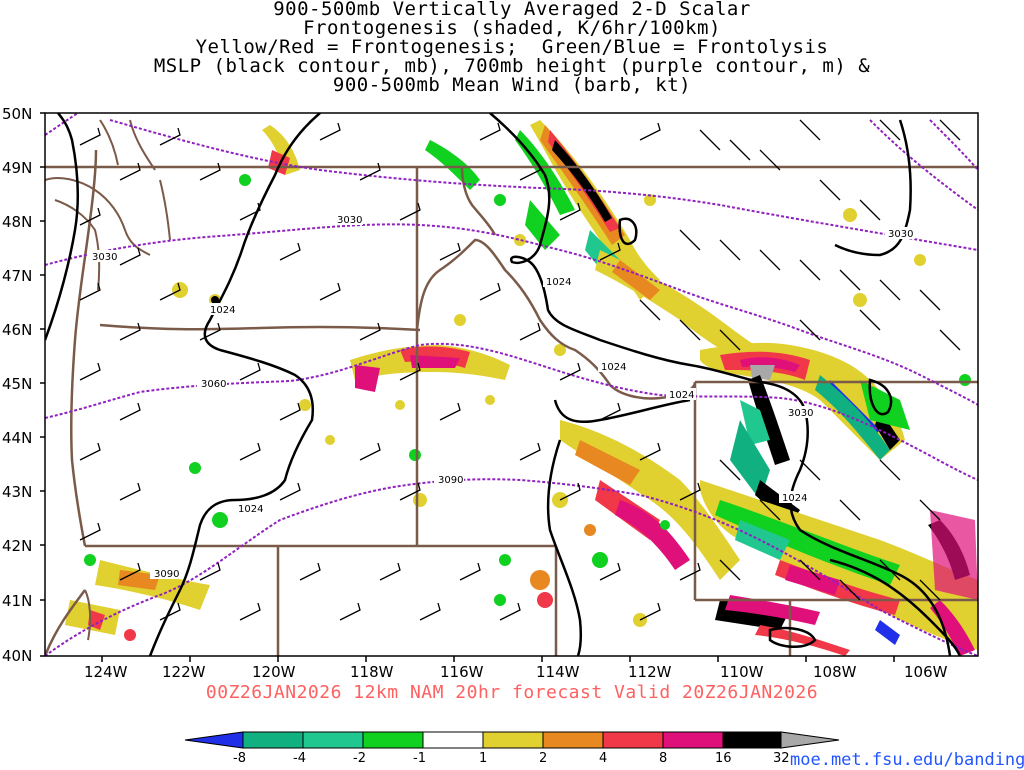  What do you see at coordinates (835, 672) in the screenshot?
I see `lon-label: 108W` at bounding box center [835, 672].